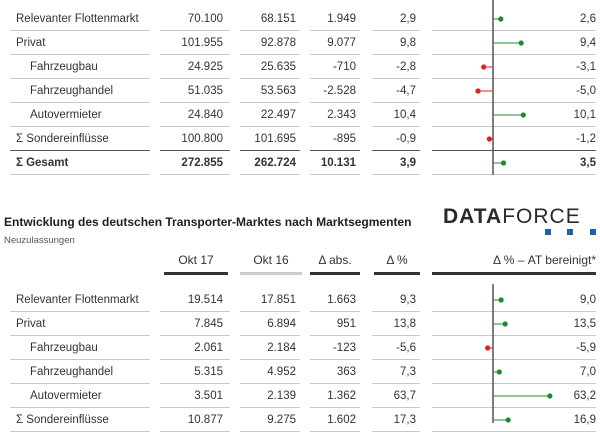  I want to click on row-value-3: 2.343, so click(341, 115).